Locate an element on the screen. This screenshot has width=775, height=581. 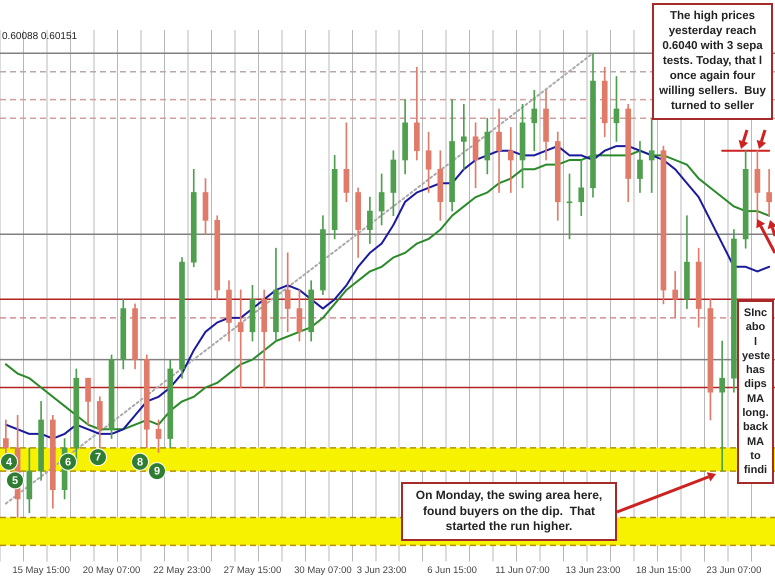
text: SInc abo l yeste has dips MA long. back MA to findi is located at coordinates (756, 391).